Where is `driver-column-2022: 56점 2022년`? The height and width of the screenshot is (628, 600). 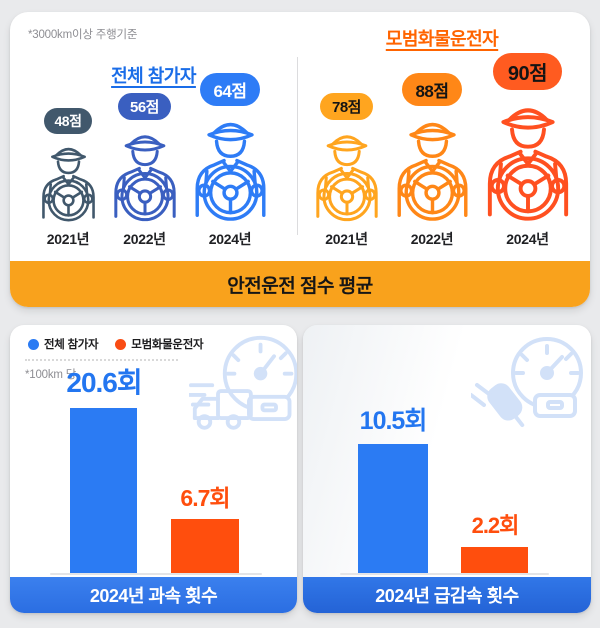
driver-column-2022: 56점 2022년 is located at coordinates (145, 171).